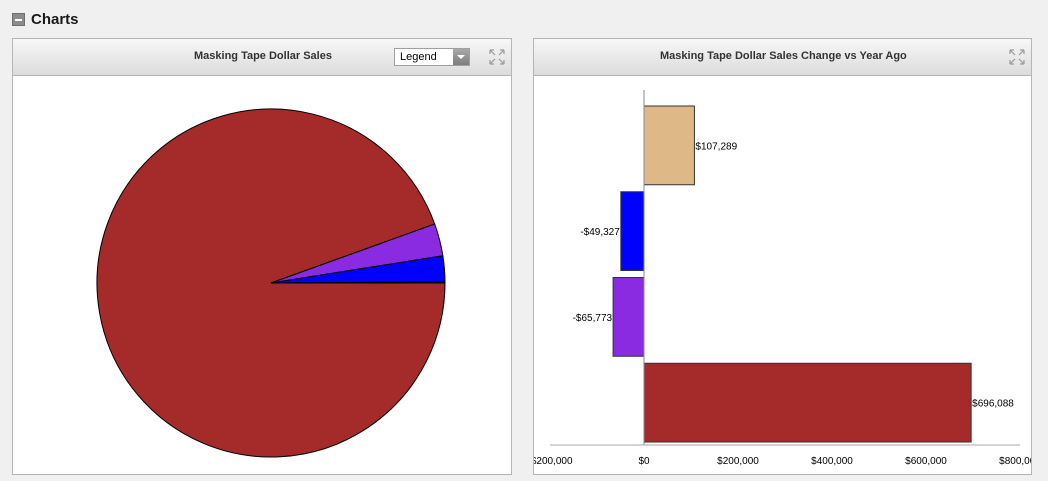 This screenshot has height=481, width=1048. Describe the element at coordinates (1015, 461) in the screenshot. I see `x-tick-label: $800,000` at that location.